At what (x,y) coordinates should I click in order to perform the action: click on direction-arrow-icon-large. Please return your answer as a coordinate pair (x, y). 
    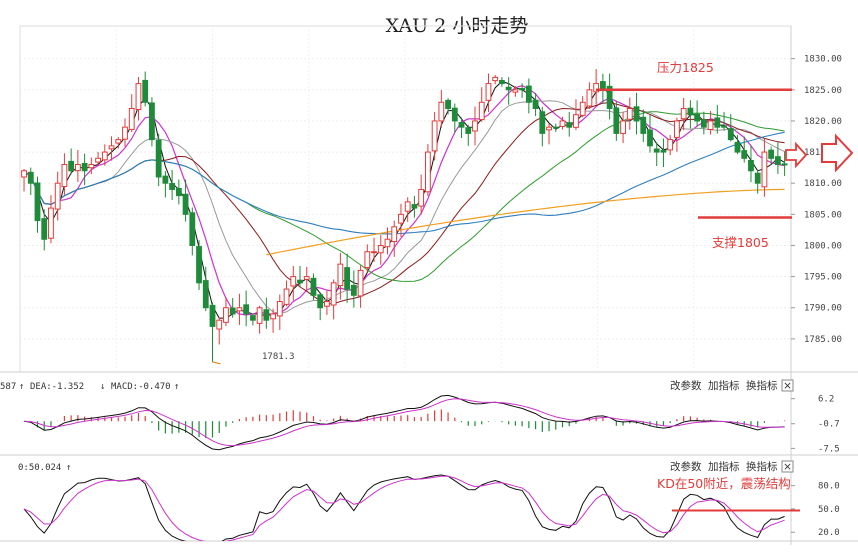
    Looking at the image, I should click on (837, 153).